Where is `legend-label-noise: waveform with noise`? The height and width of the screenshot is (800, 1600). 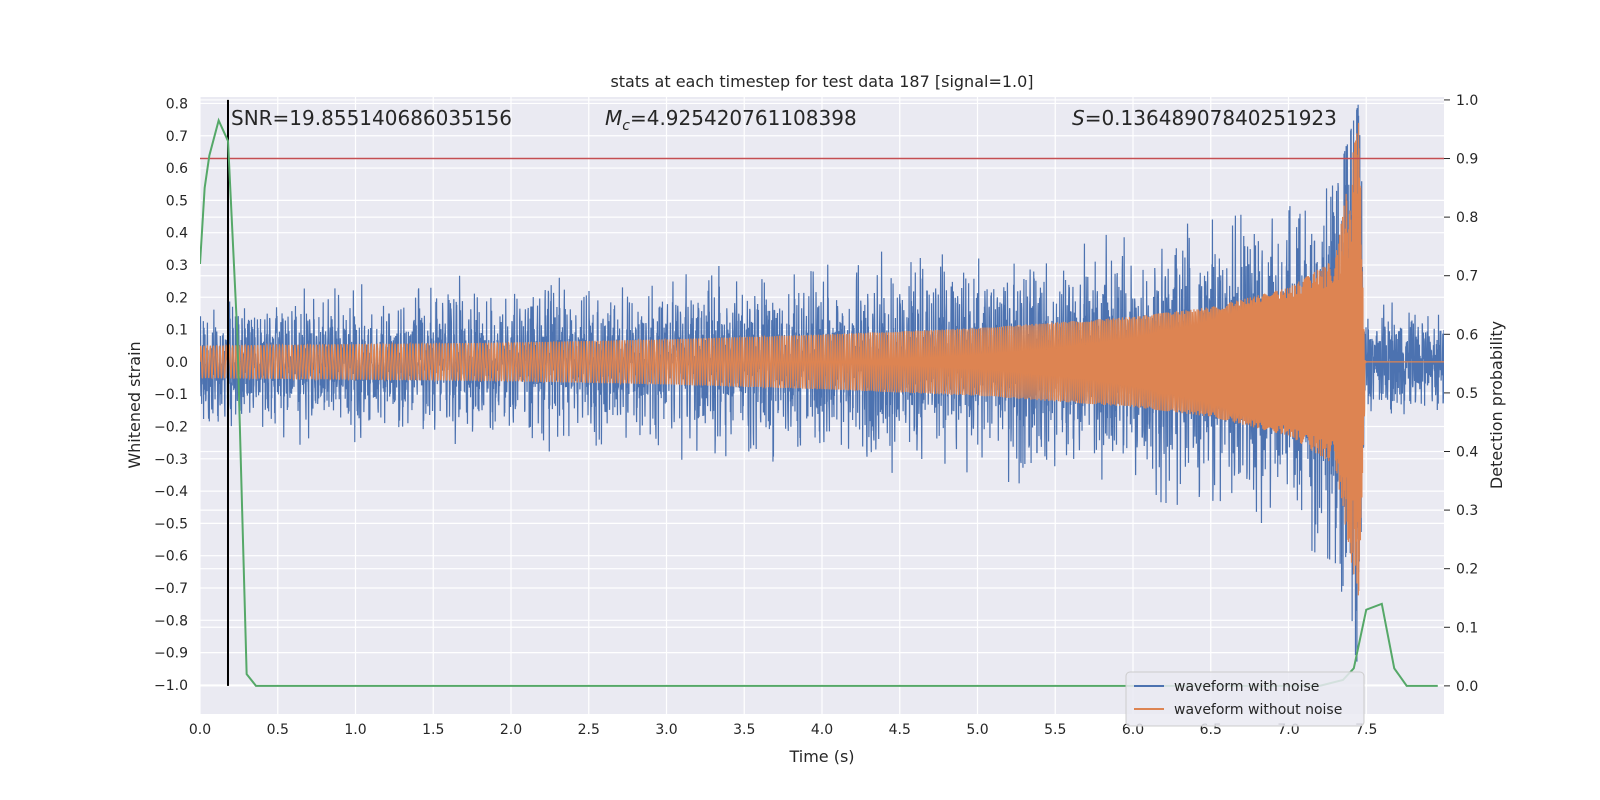
legend-label-noise: waveform with noise is located at coordinates (1246, 687).